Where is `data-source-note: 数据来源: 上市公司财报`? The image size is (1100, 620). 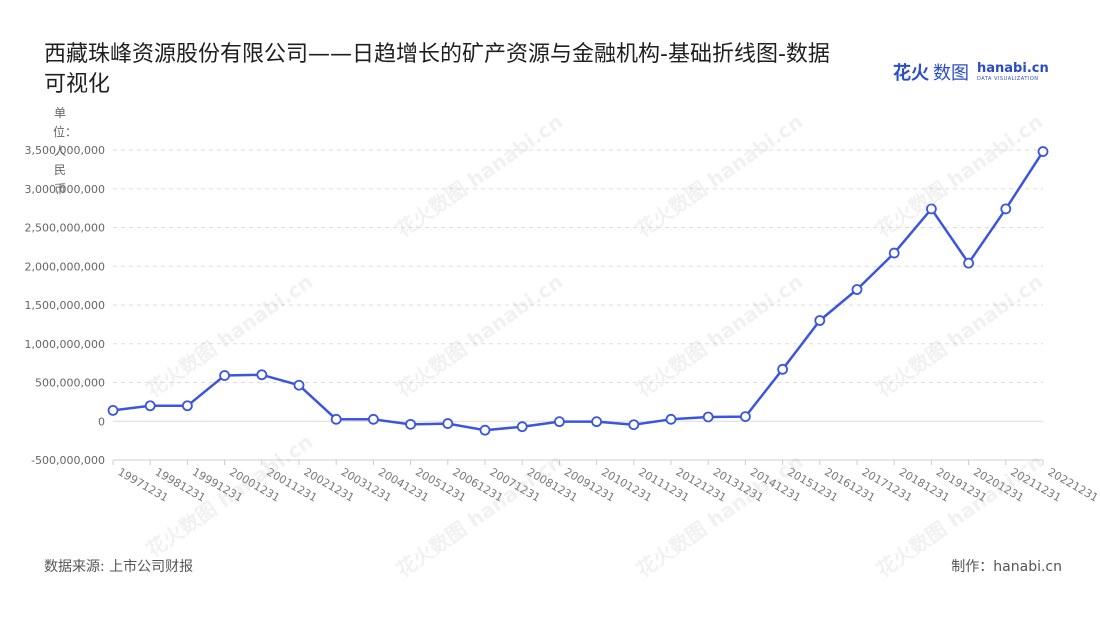
data-source-note: 数据来源: 上市公司财报 is located at coordinates (119, 567).